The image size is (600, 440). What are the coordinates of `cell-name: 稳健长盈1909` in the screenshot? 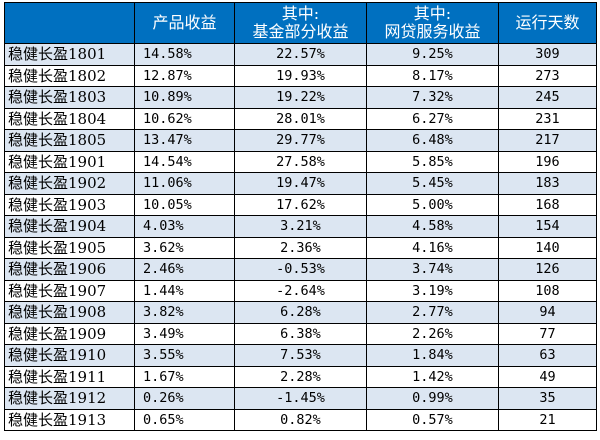 It's located at (69, 333).